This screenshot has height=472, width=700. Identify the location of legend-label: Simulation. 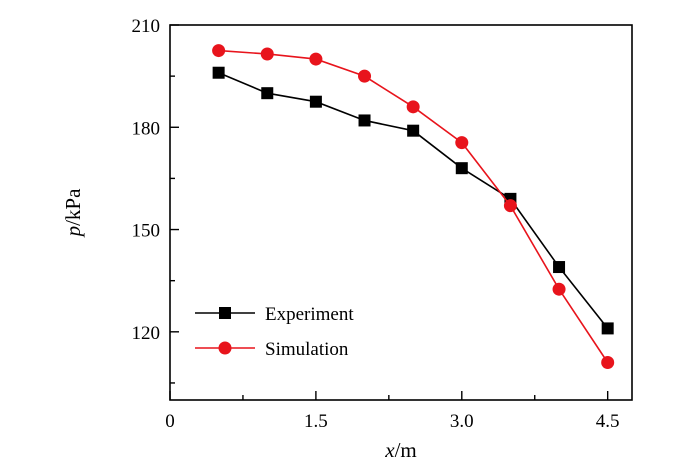
(307, 349).